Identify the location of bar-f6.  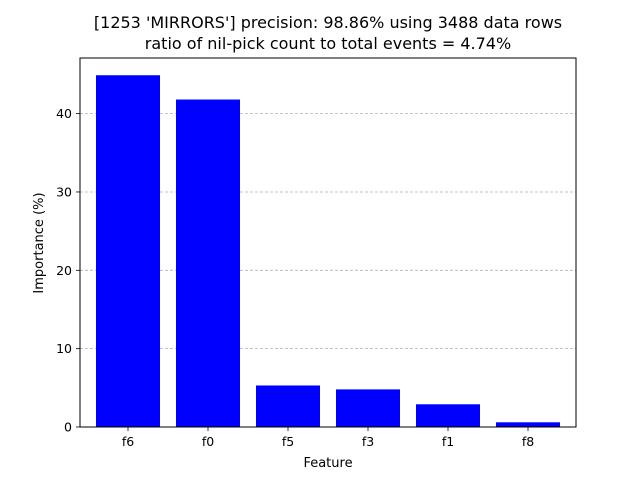
(128, 251).